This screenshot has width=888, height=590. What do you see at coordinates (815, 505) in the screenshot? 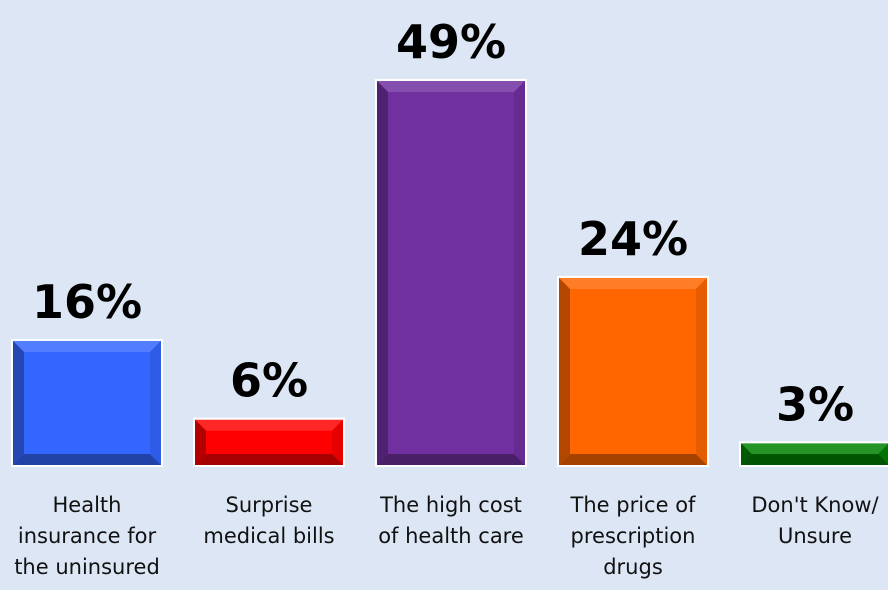
I see `category-label-line: Don't Know/` at bounding box center [815, 505].